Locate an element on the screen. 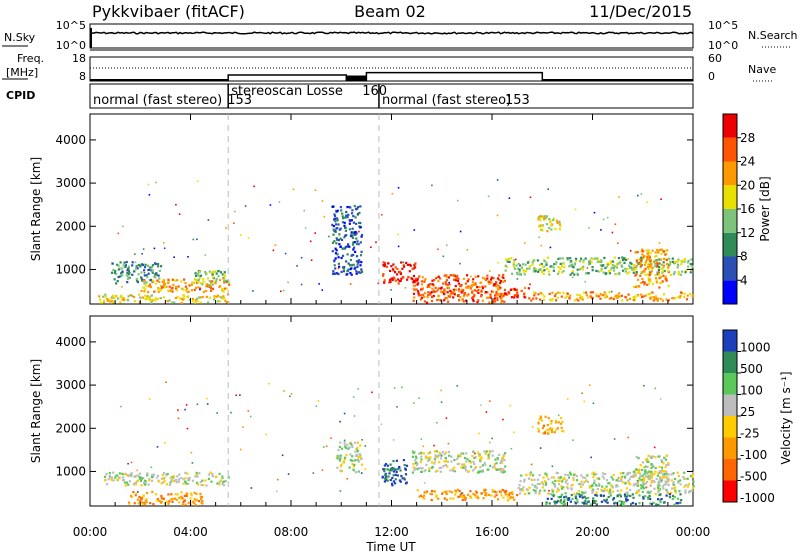  noise-trace is located at coordinates (392, 33).